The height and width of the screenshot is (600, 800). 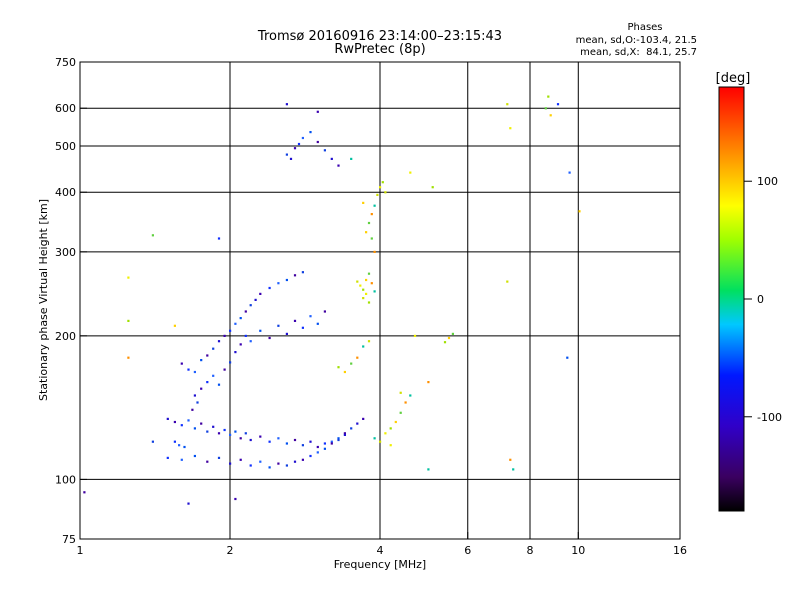 What do you see at coordinates (760, 299) in the screenshot?
I see `colorbar-tick-label: 0` at bounding box center [760, 299].